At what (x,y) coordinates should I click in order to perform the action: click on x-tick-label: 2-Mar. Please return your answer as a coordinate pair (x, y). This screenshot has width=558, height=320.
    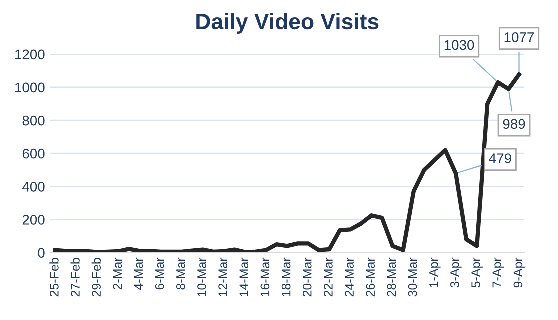
    Looking at the image, I should click on (117, 274).